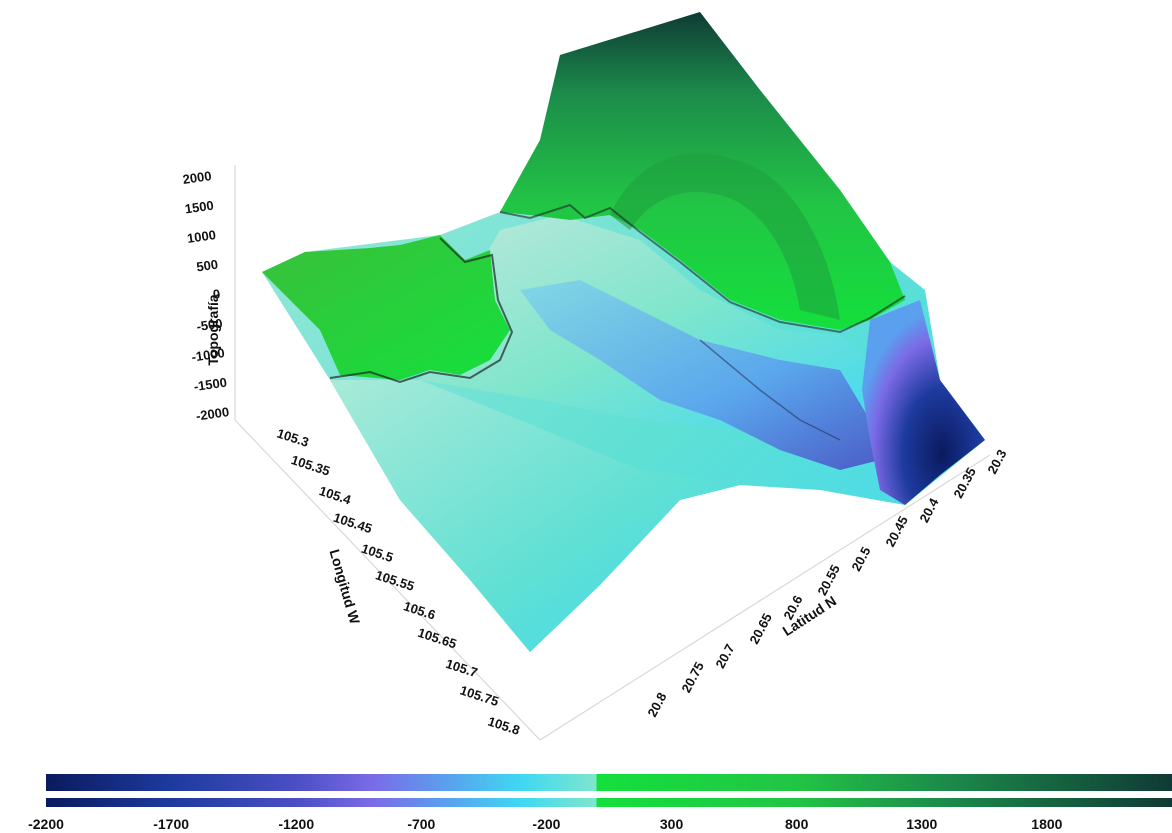  Describe the element at coordinates (964, 483) in the screenshot. I see `latitude-tick-label: 20.35` at that location.